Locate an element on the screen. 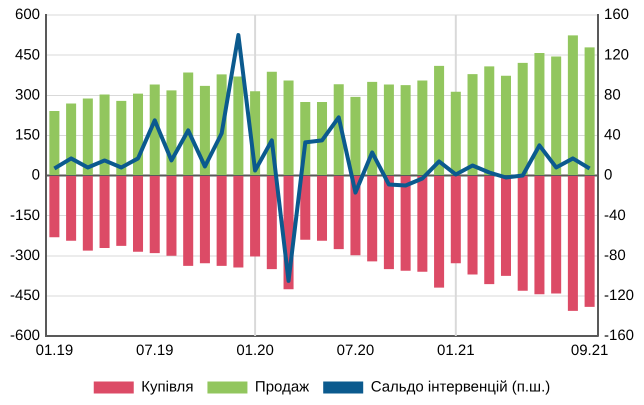  y2-tick-label: 80 is located at coordinates (612, 95).